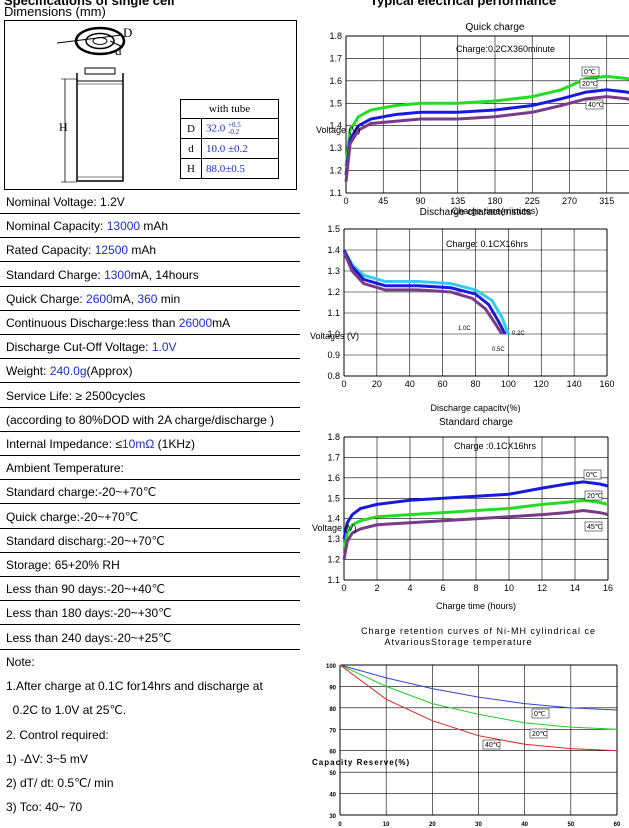 Image resolution: width=629 pixels, height=828 pixels. Describe the element at coordinates (495, 211) in the screenshot. I see `x-axis-label: Charge time(minutes)` at that location.